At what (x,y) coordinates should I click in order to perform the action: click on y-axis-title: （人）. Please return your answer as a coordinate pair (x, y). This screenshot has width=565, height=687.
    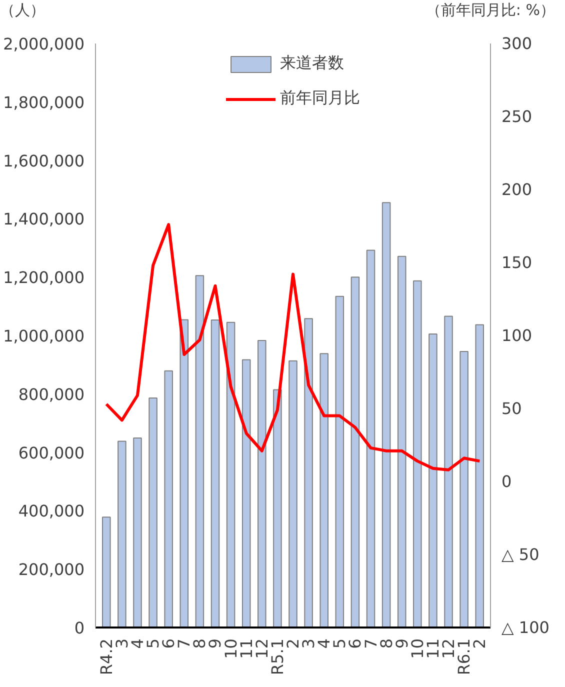
    Looking at the image, I should click on (22, 10).